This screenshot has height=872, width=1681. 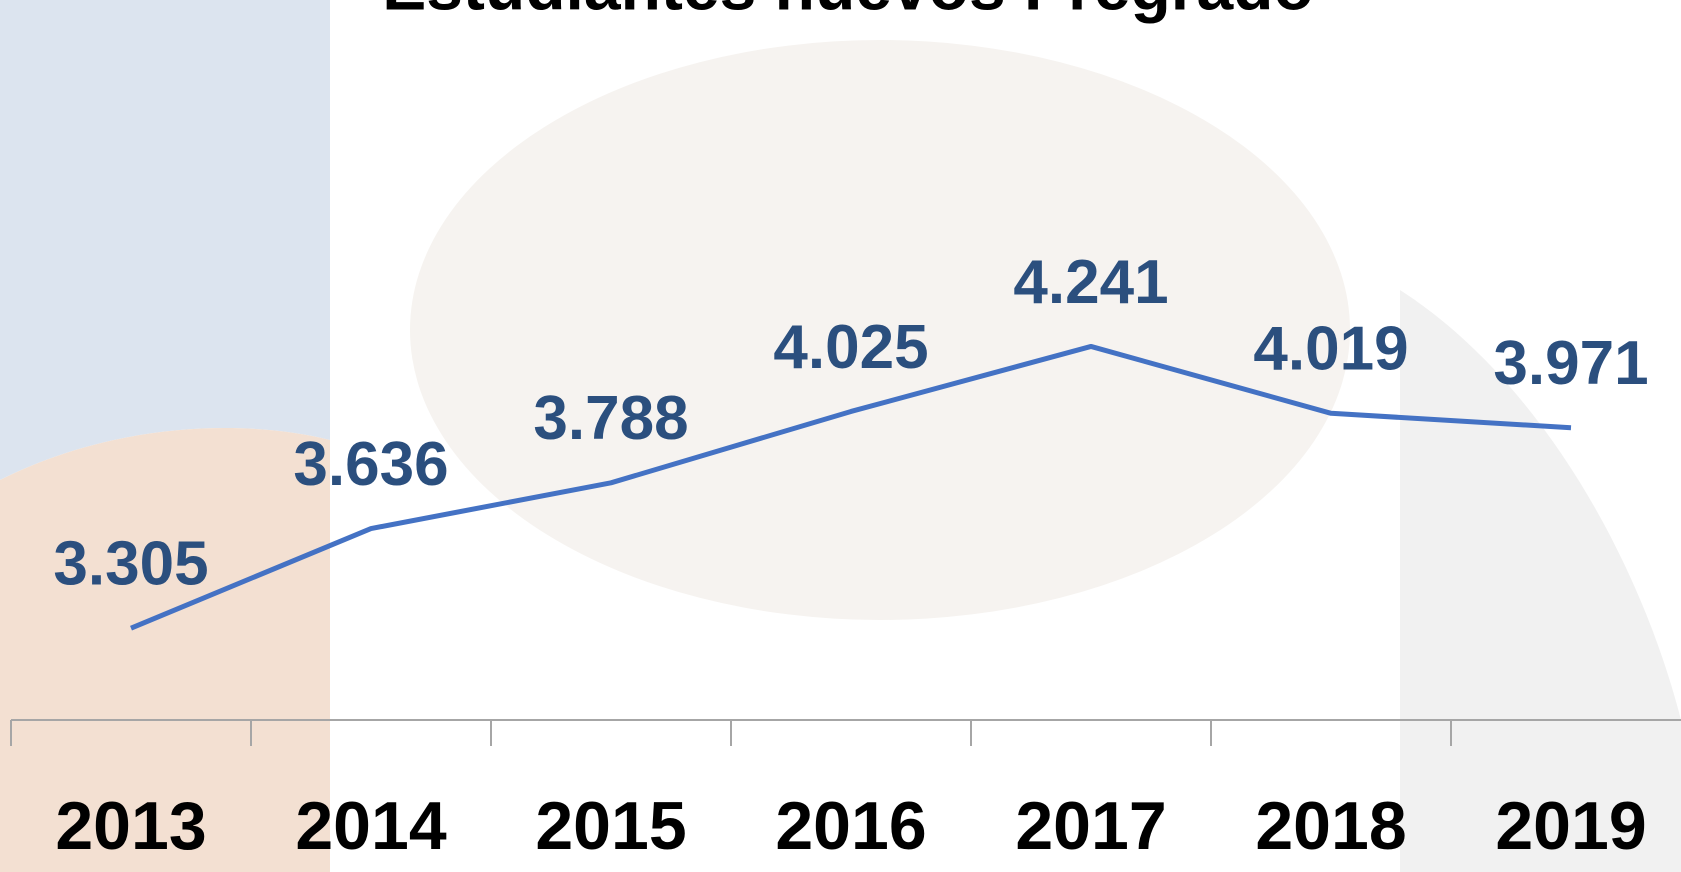 What do you see at coordinates (165, 650) in the screenshot?
I see `peach-shape` at bounding box center [165, 650].